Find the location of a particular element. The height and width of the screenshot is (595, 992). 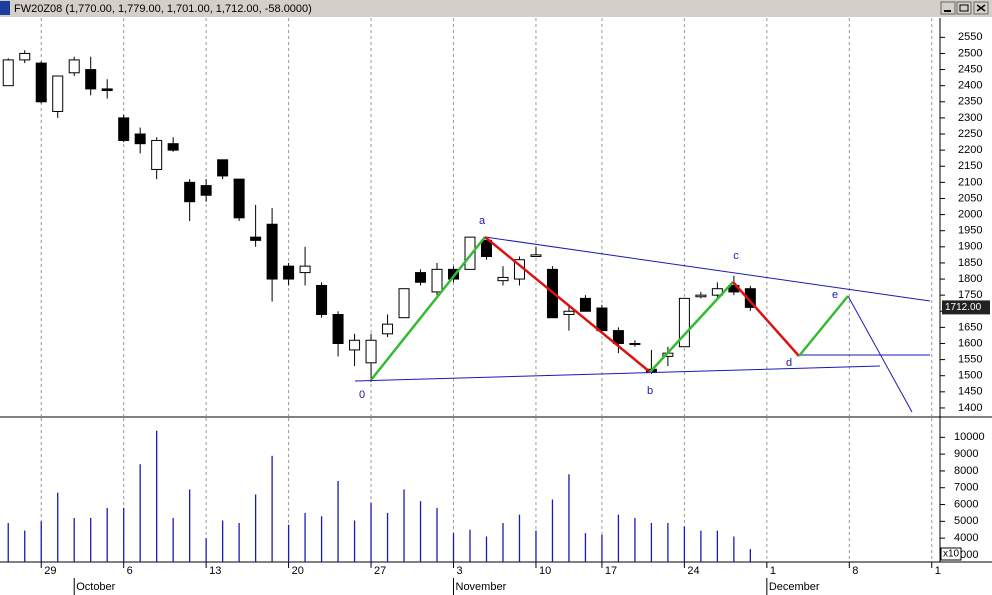

y-tick-label: 1600 is located at coordinates (970, 343).